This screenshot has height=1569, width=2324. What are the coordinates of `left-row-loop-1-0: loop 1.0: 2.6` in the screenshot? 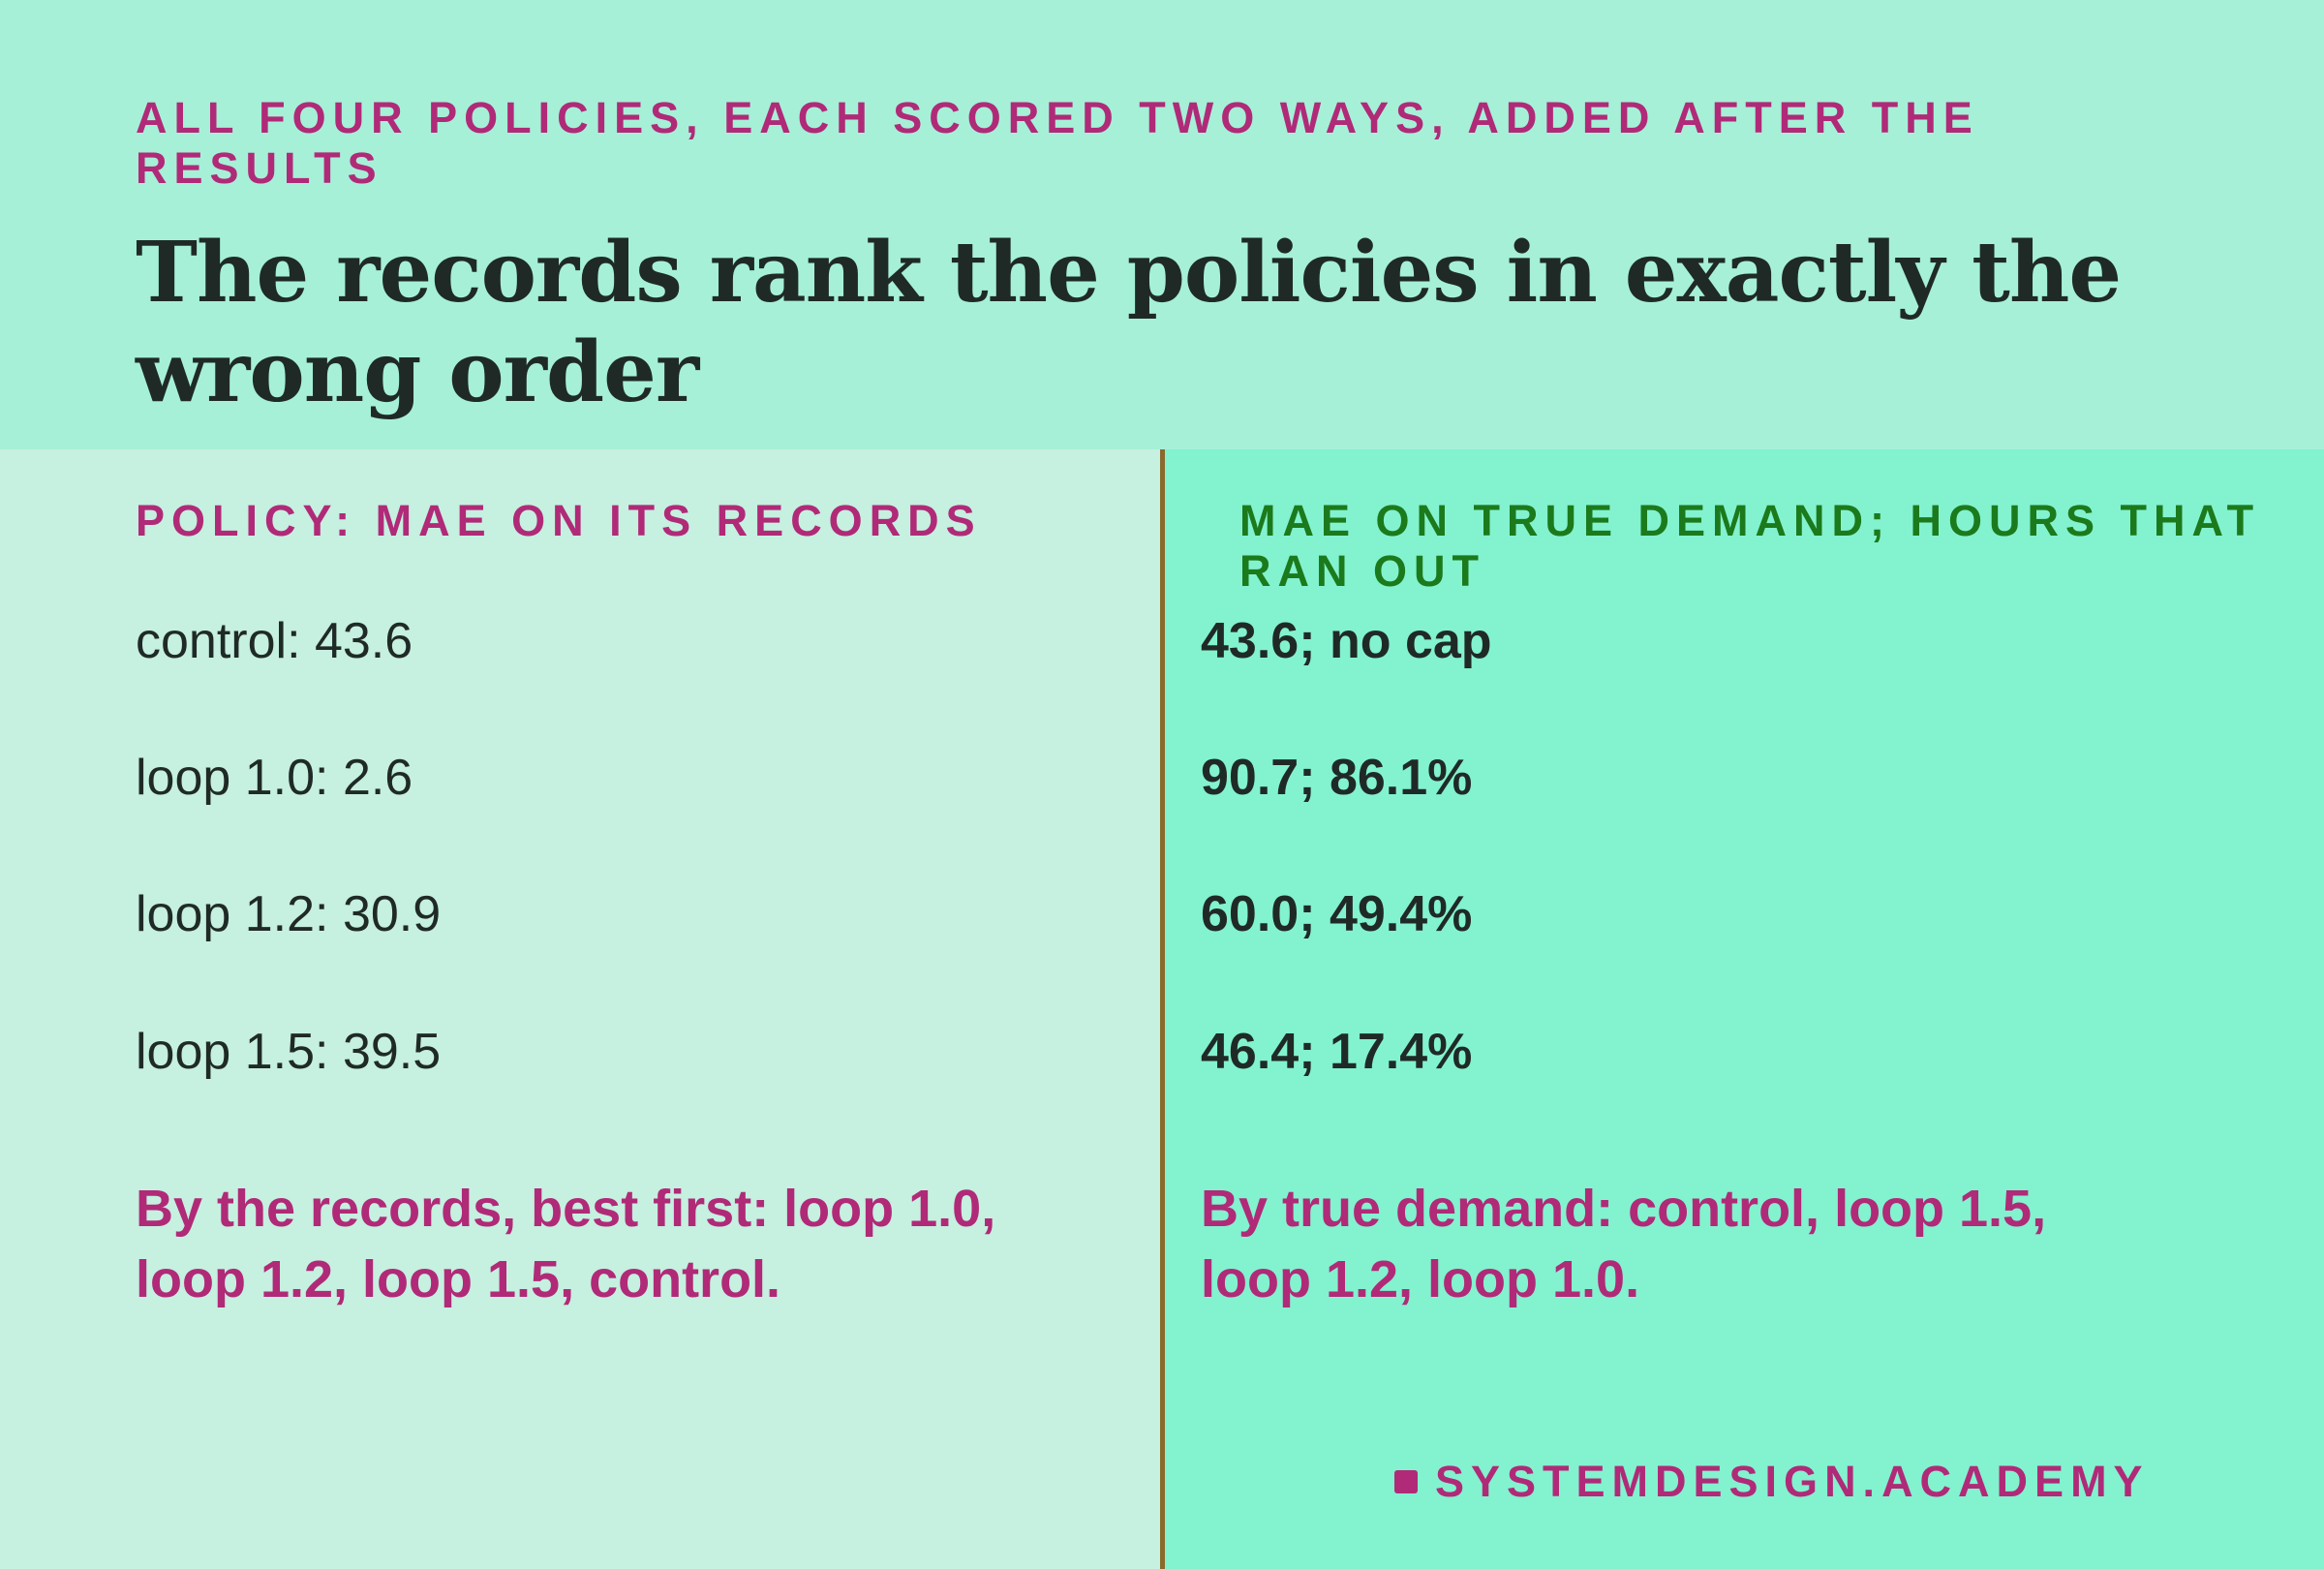 It's located at (275, 778).